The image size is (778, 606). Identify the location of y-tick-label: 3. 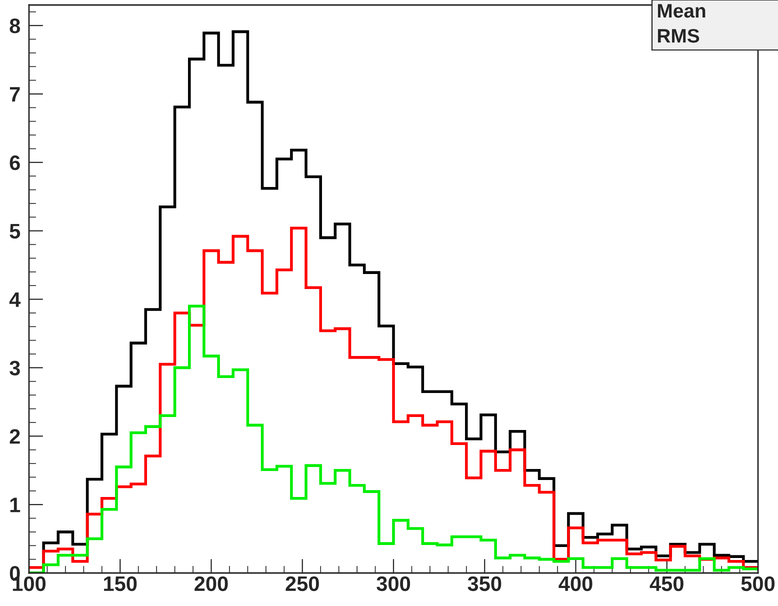
(15, 368).